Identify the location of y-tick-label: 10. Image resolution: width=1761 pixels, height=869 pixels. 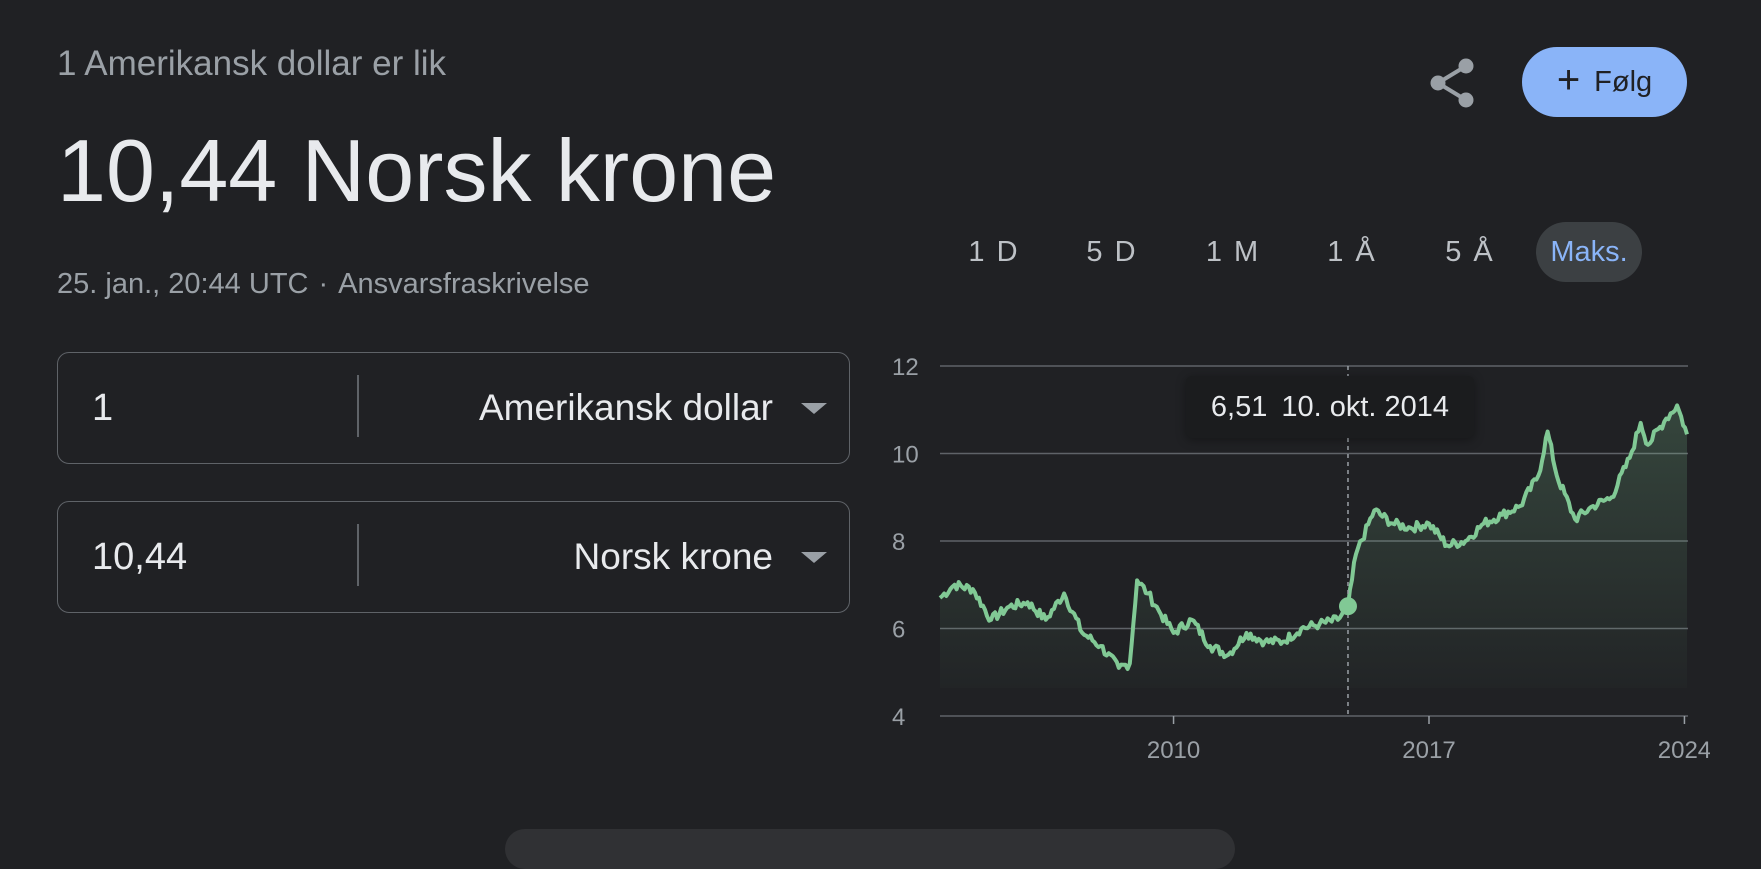
(905, 455).